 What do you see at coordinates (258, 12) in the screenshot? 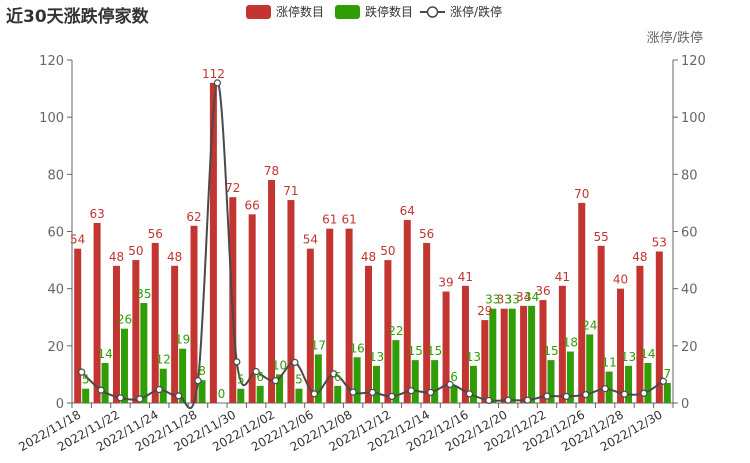
I see `legend-swatch-limit-up` at bounding box center [258, 12].